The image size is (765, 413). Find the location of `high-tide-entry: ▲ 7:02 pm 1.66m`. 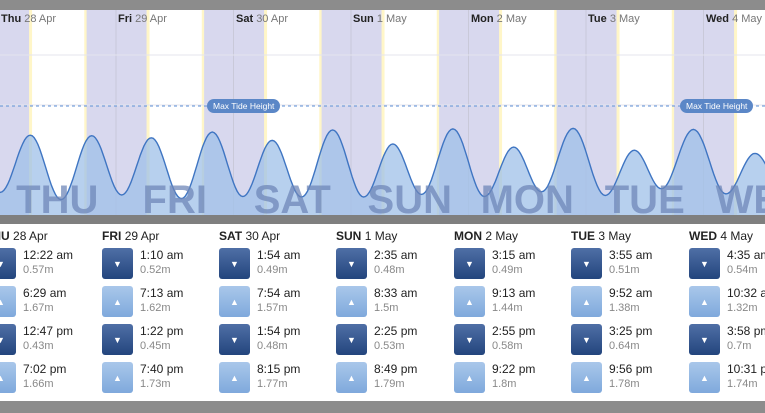

high-tide-entry: ▲ 7:02 pm 1.66m is located at coordinates (51, 378).